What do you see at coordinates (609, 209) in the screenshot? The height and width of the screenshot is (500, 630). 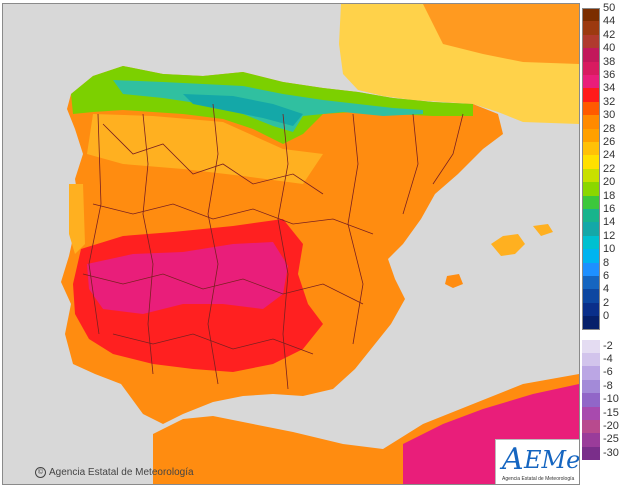 I see `legend-label: 16` at bounding box center [609, 209].